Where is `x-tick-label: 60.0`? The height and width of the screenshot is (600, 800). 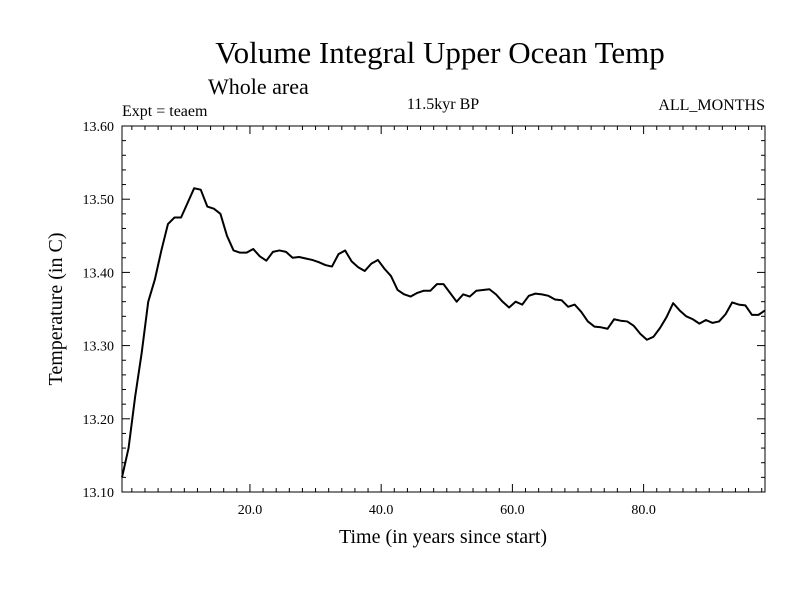
x-tick-label: 60.0 is located at coordinates (512, 510).